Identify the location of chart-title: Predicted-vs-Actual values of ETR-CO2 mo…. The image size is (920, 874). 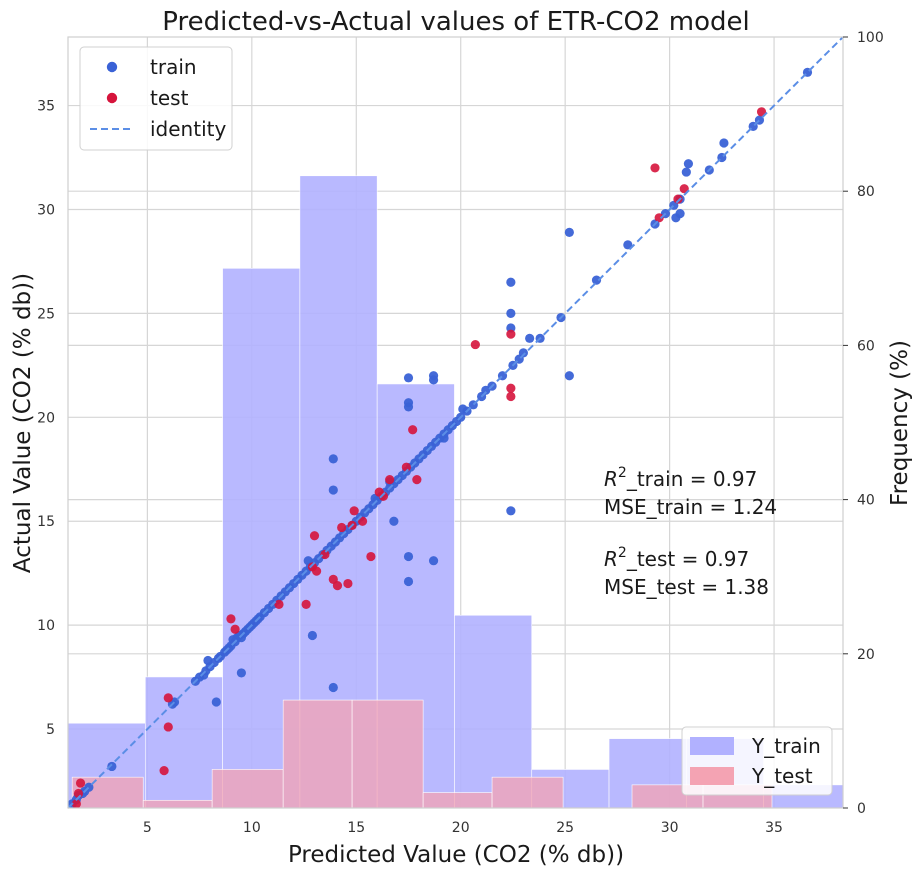
(455, 22).